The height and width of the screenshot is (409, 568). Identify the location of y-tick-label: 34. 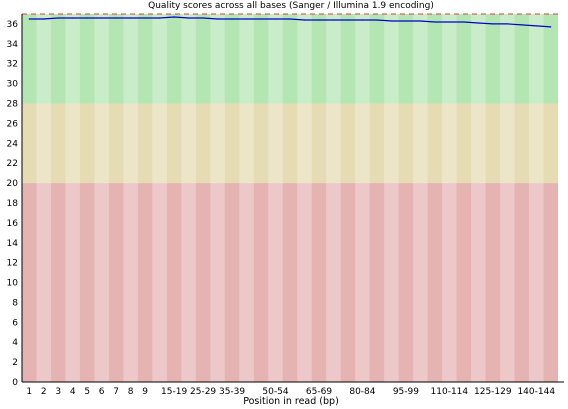
(13, 45).